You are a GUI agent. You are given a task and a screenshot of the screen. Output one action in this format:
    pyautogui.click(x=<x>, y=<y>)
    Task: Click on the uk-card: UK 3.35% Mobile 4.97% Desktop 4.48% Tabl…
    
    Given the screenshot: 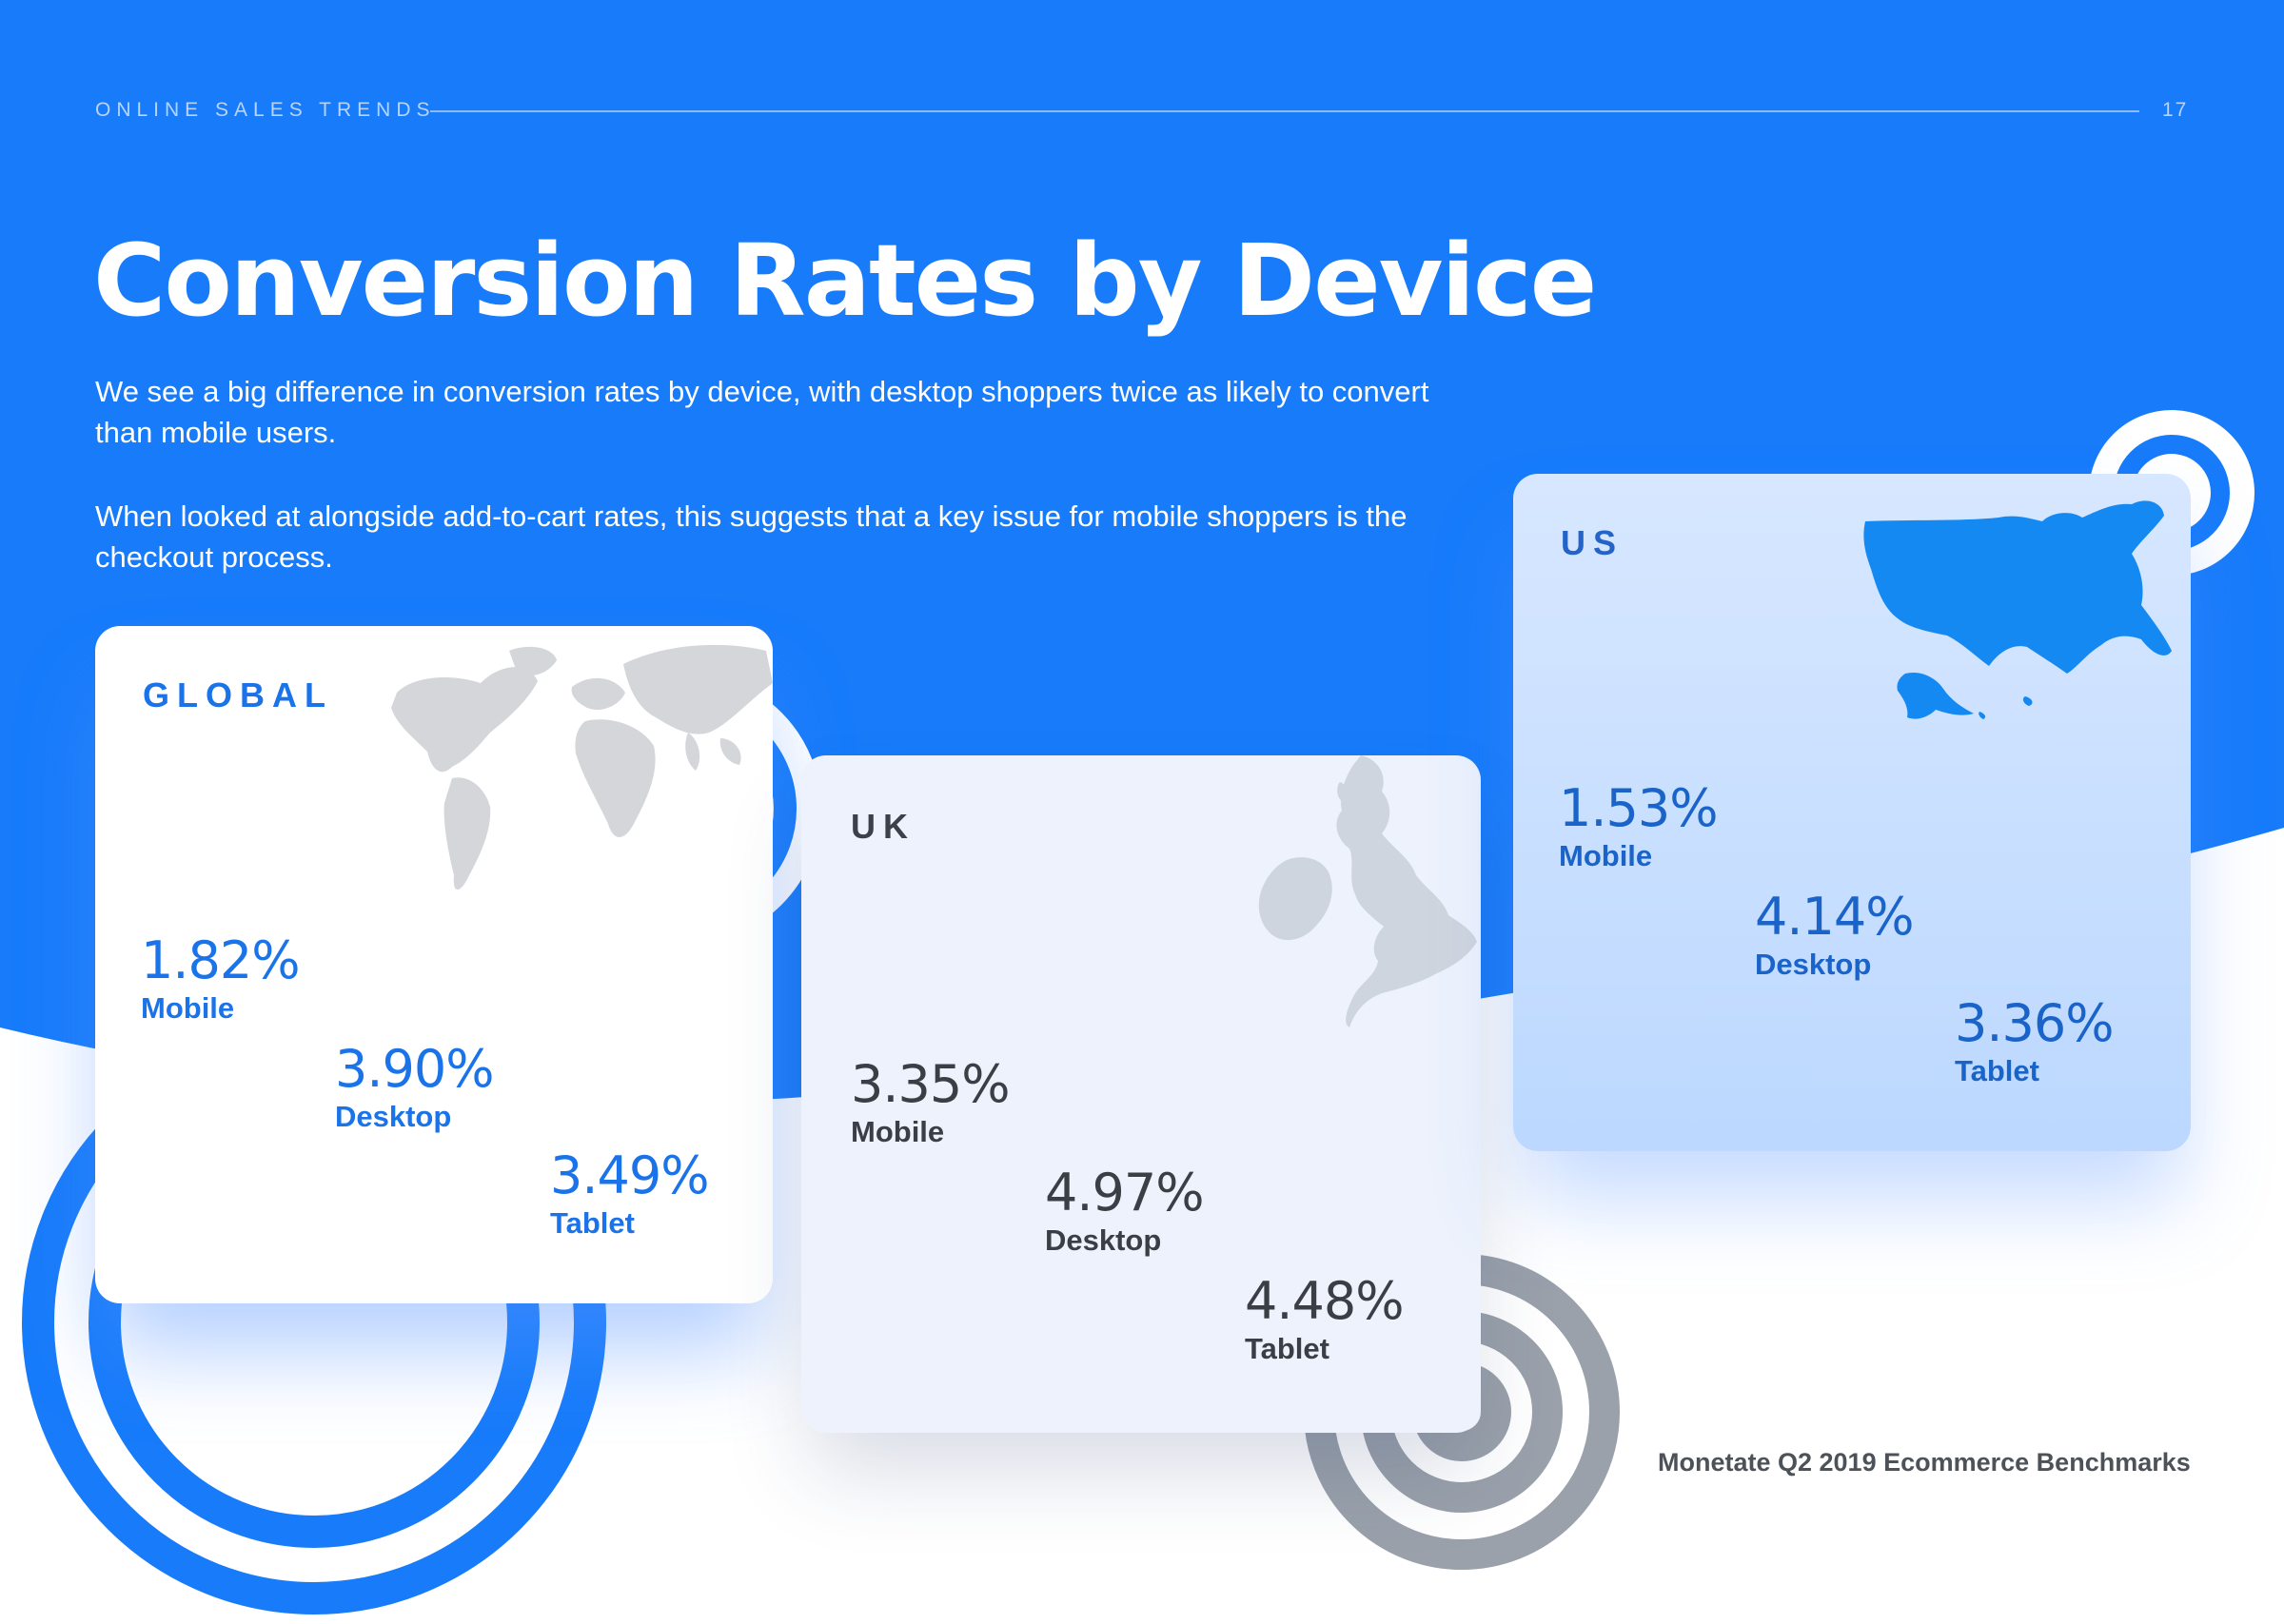 What is the action you would take?
    pyautogui.click(x=1141, y=1094)
    